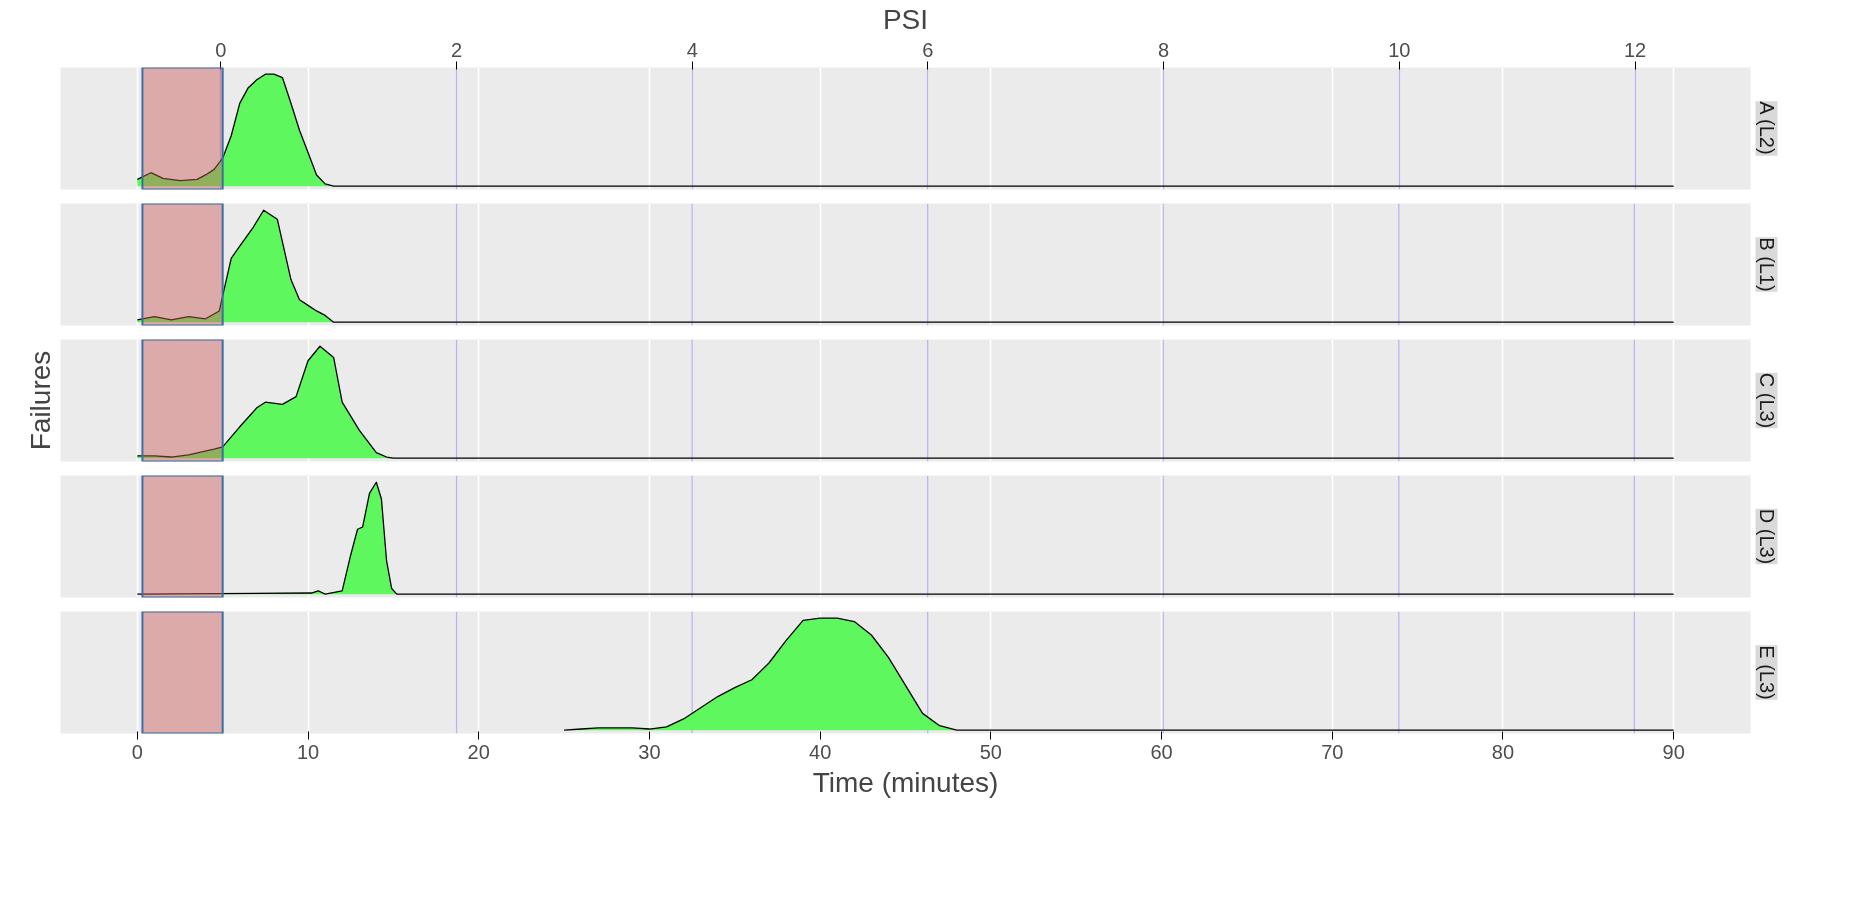 The image size is (1865, 915). I want to click on x2-tick-label: 2, so click(456, 49).